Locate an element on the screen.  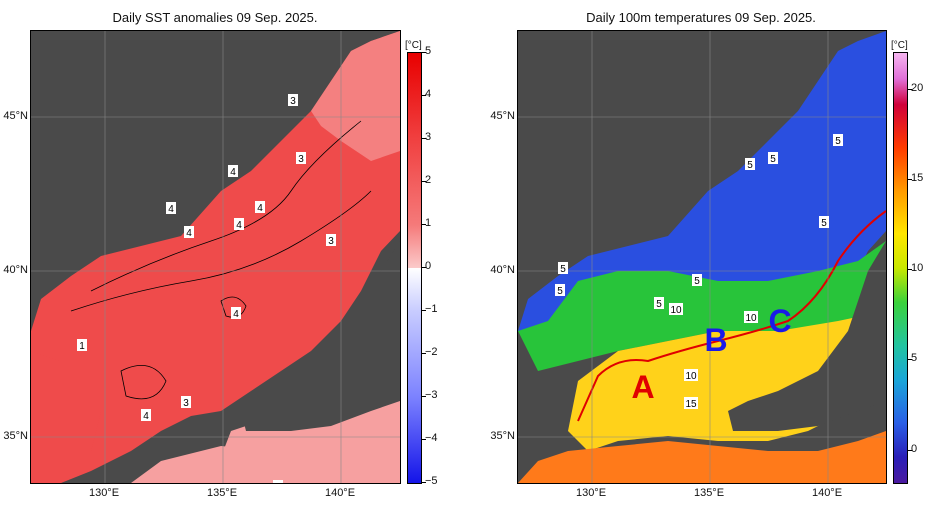
right-colorbar-unit: [°C] is located at coordinates (899, 45).